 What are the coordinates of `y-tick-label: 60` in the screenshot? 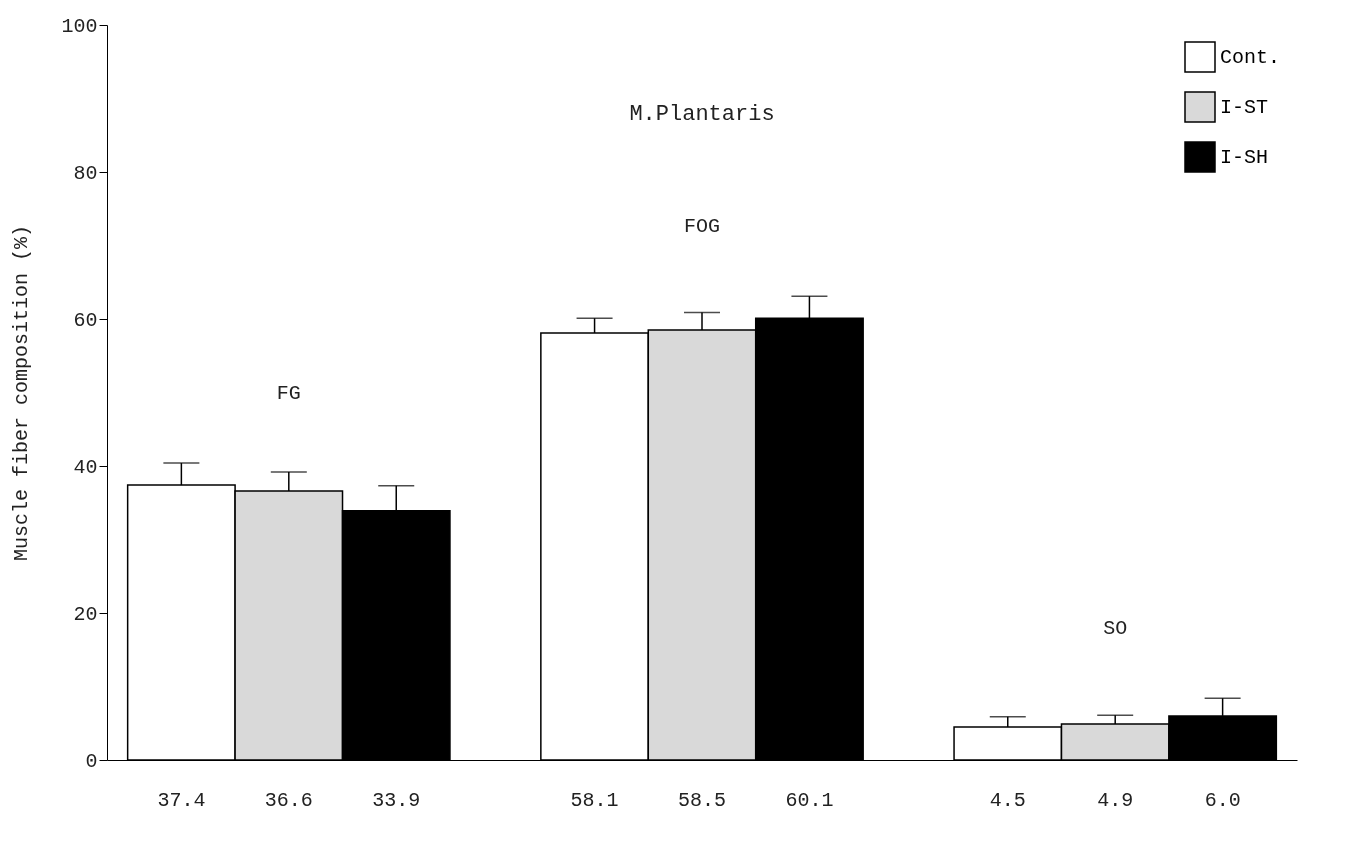 It's located at (85, 320).